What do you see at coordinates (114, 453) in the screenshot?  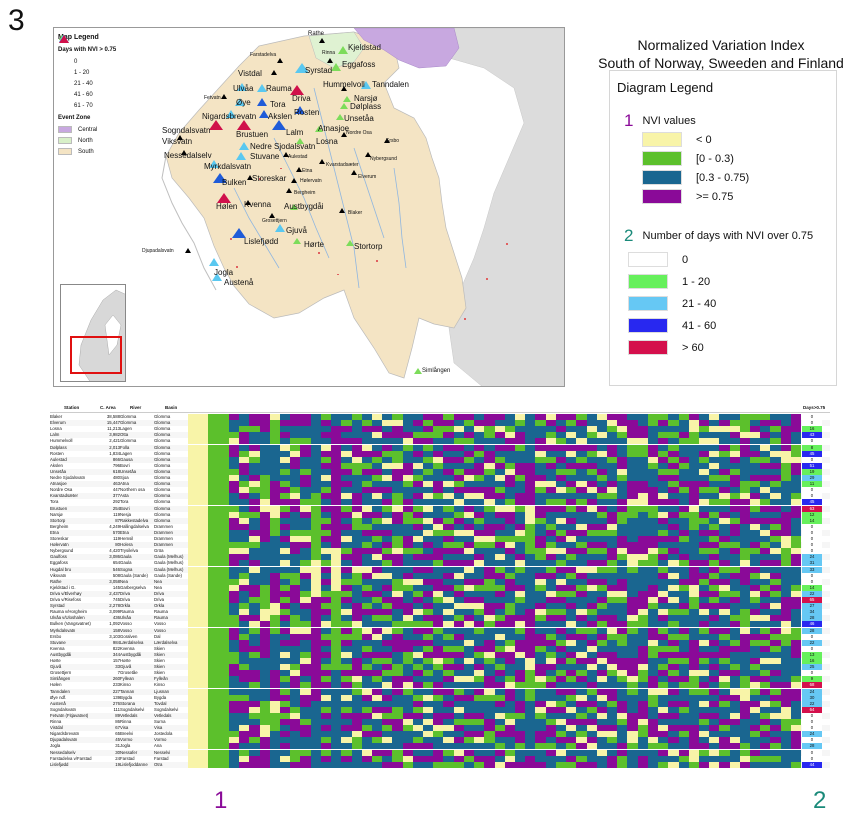 I see `table-cell-area: 1,834` at bounding box center [114, 453].